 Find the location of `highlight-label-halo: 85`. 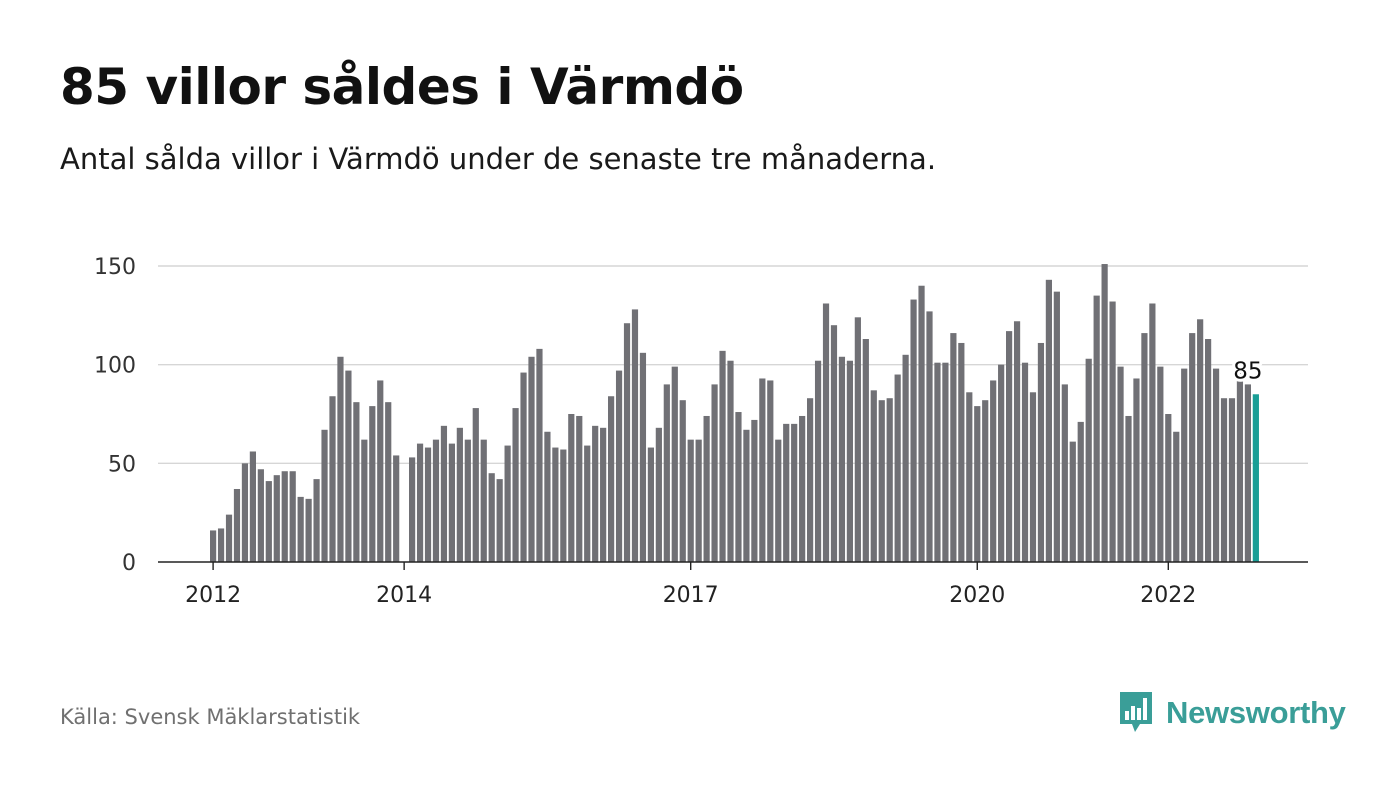

highlight-label-halo: 85 is located at coordinates (1247, 371).